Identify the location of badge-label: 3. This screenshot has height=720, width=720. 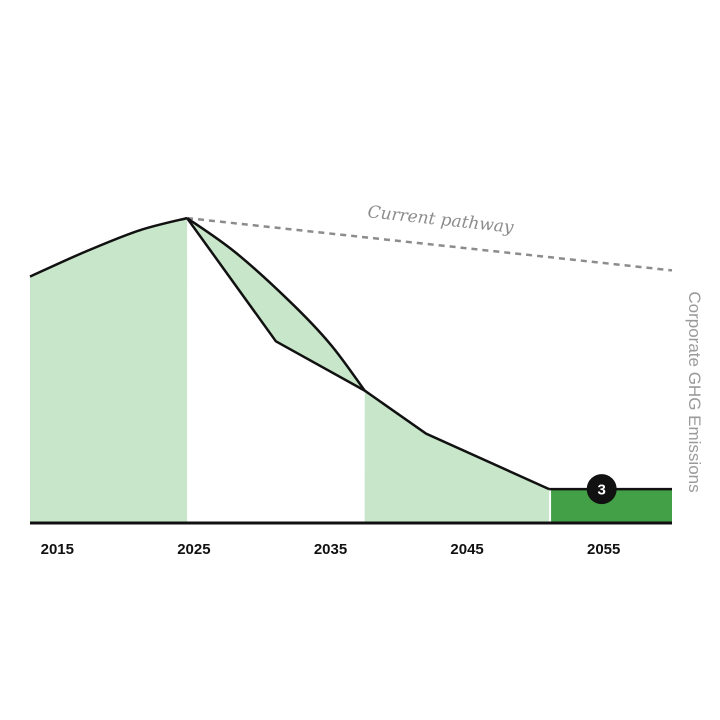
(602, 490).